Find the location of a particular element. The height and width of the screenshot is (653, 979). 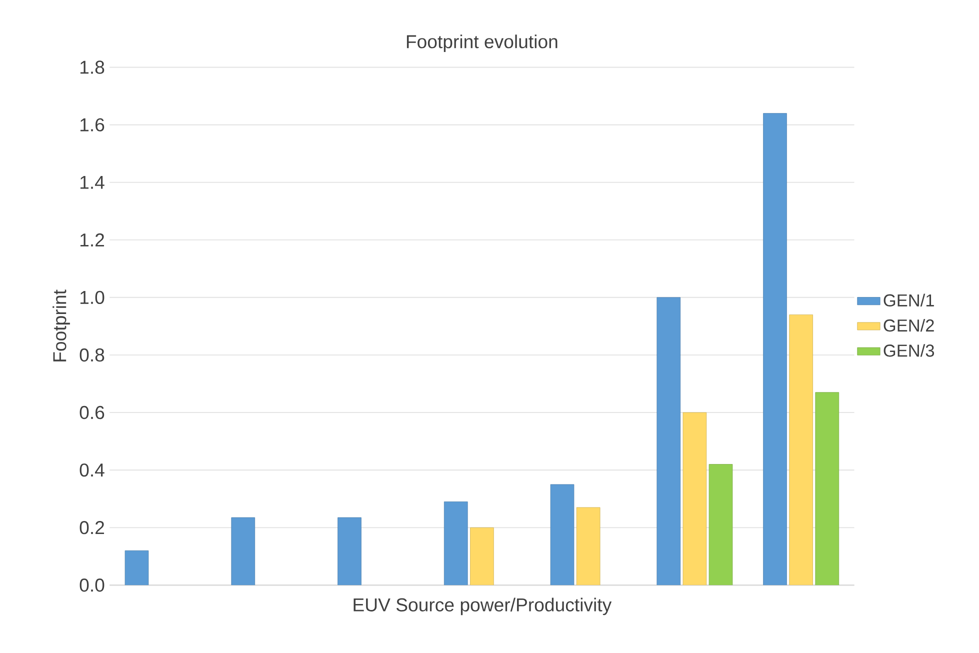

y-tick-label: 1.2 is located at coordinates (92, 239).